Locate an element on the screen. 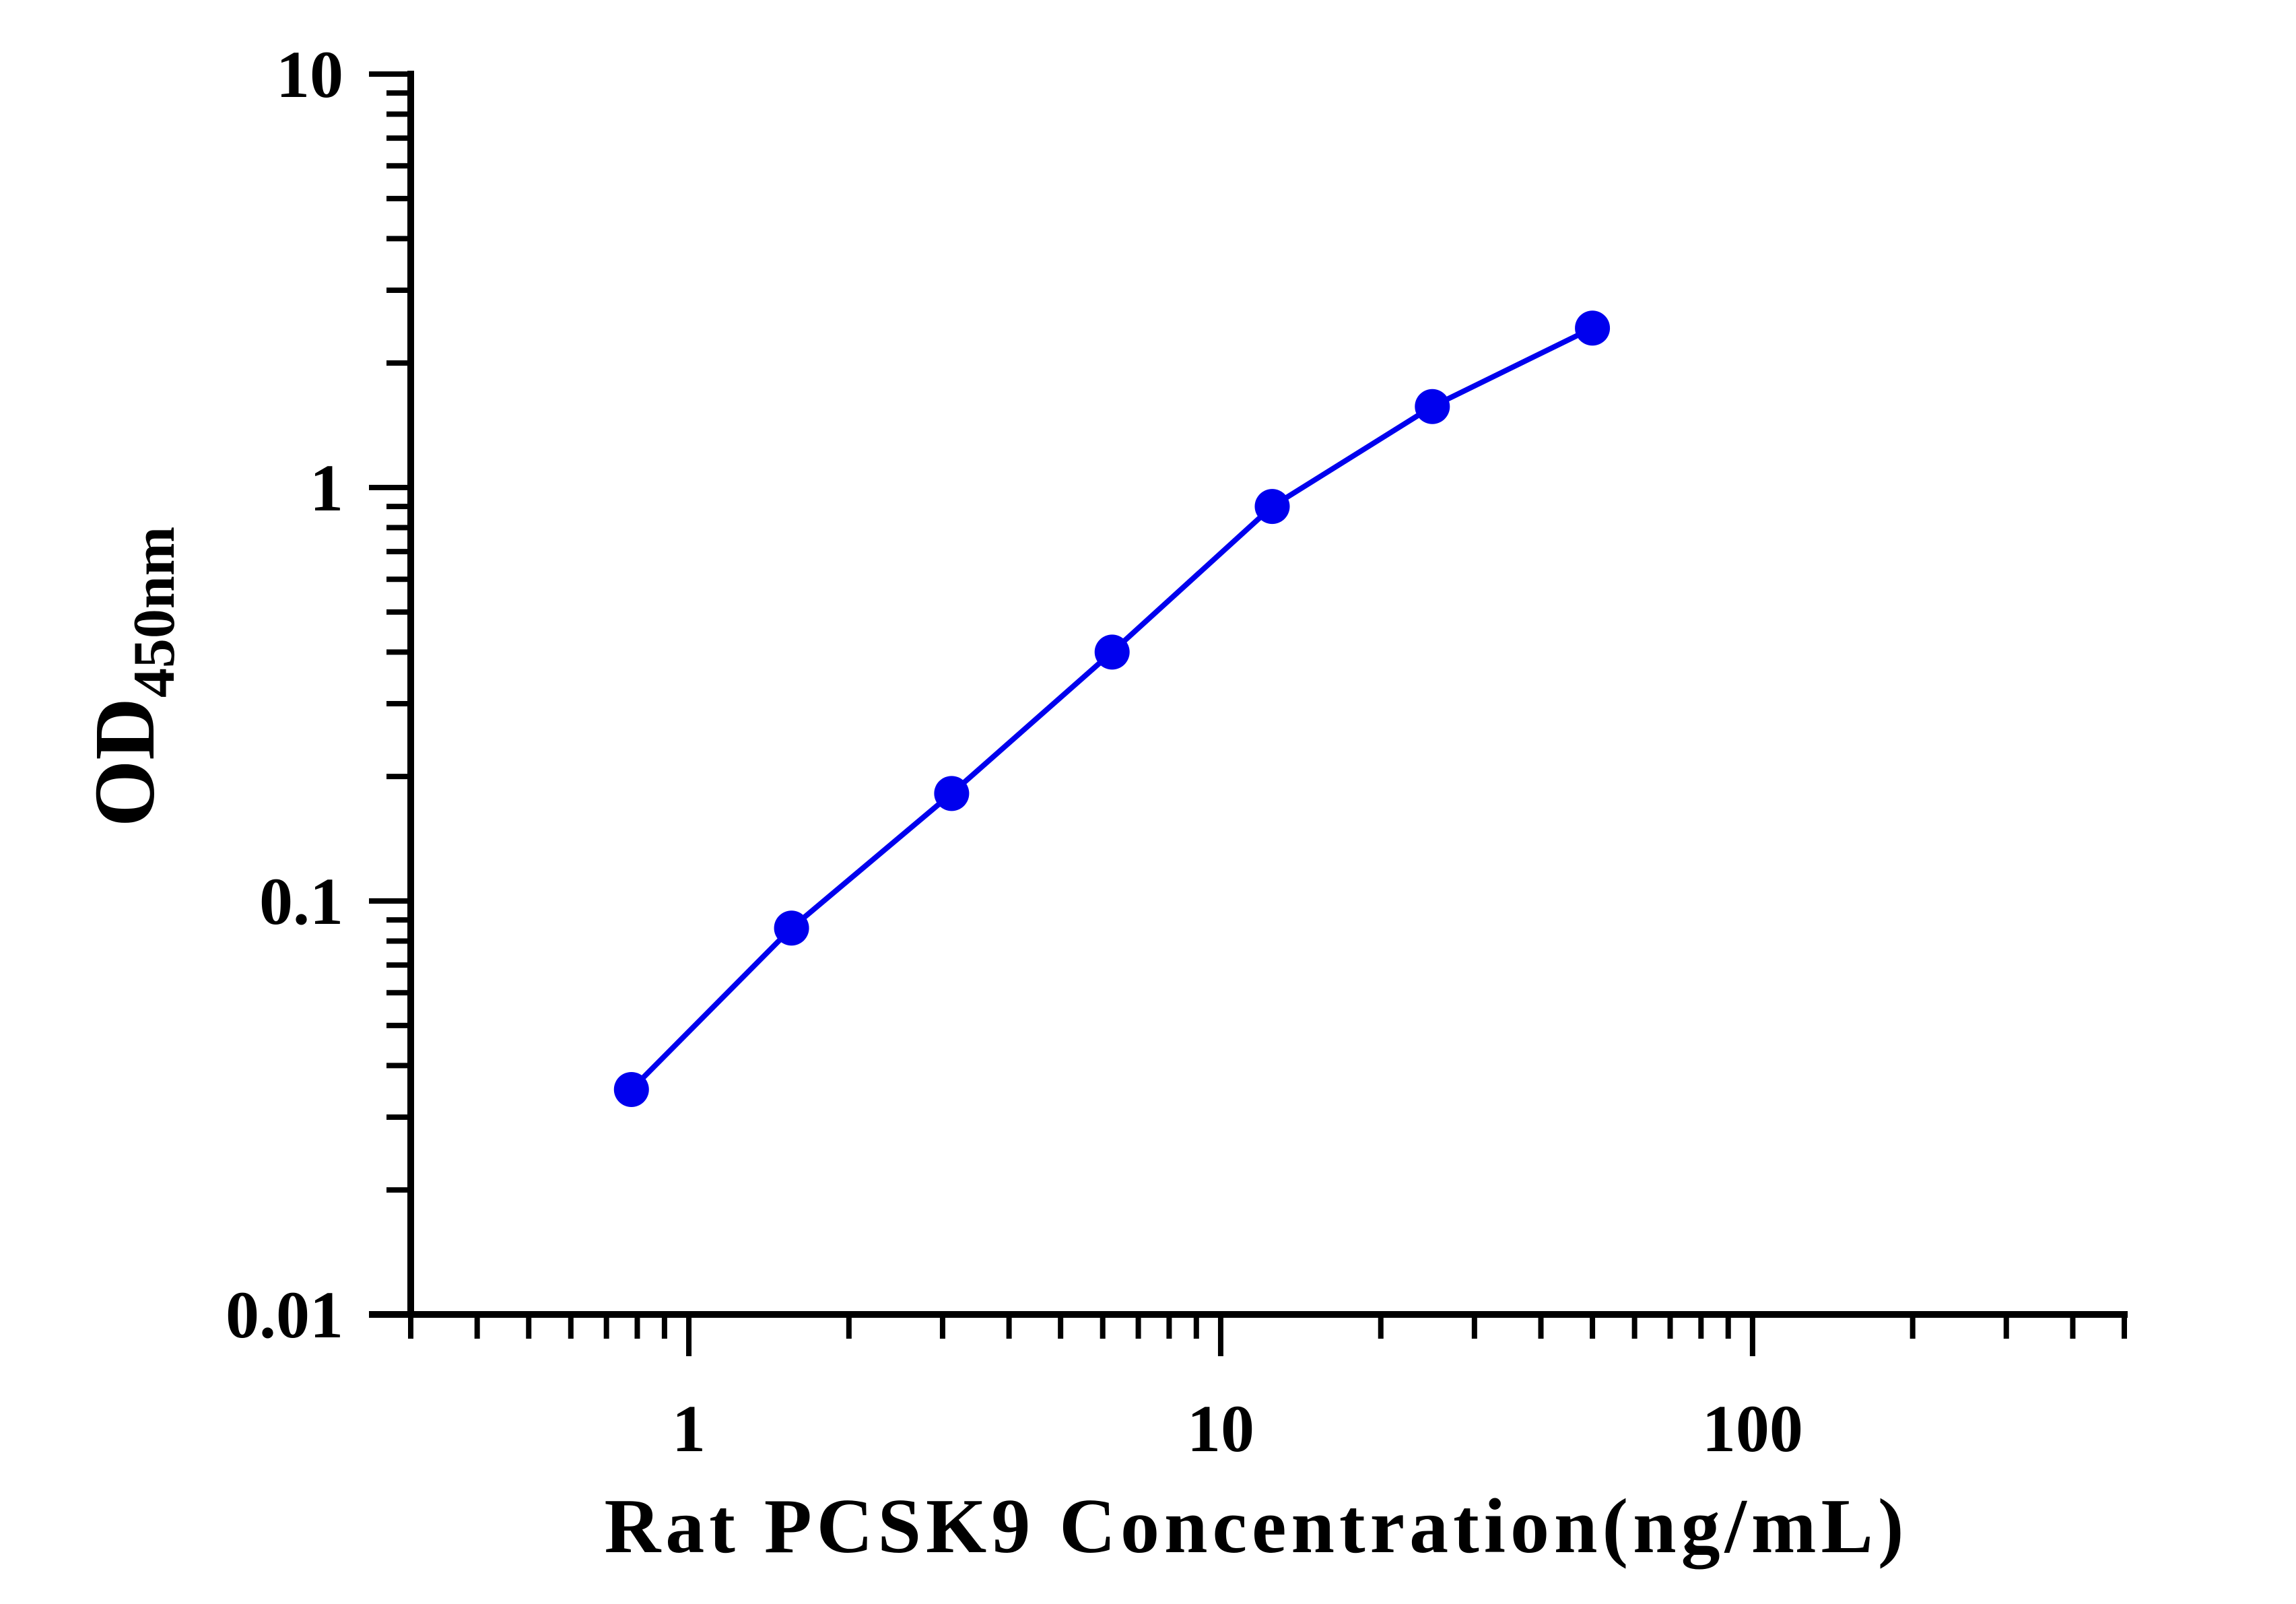  x-axis-tick-labels: 1 10 100 is located at coordinates (1237, 1428).